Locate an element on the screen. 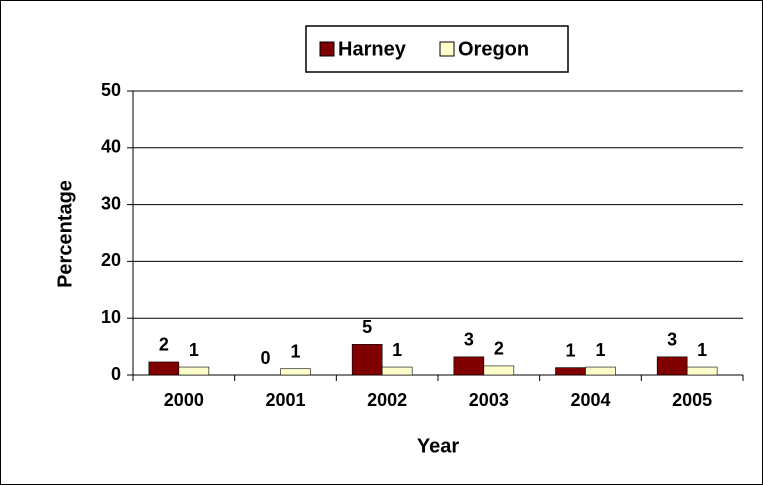  legend-label: Harney is located at coordinates (372, 49).